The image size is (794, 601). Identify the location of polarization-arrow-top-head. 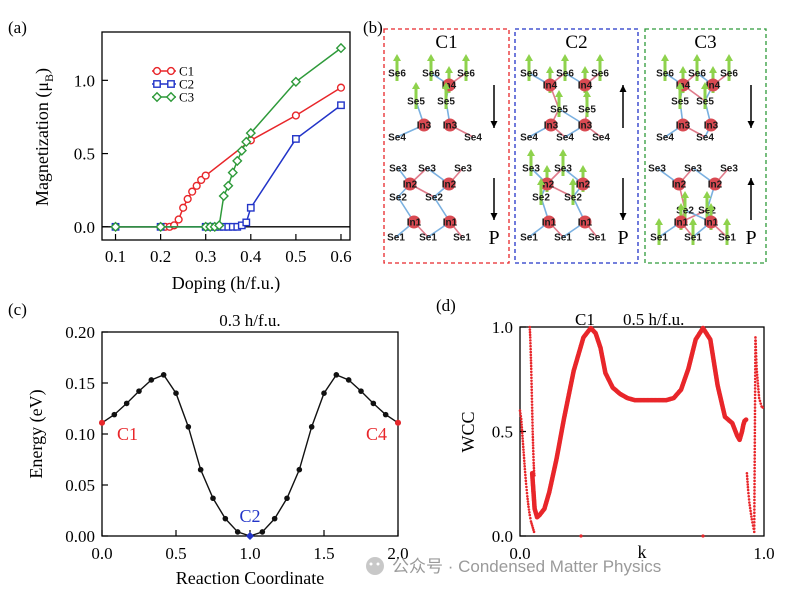
(751, 124).